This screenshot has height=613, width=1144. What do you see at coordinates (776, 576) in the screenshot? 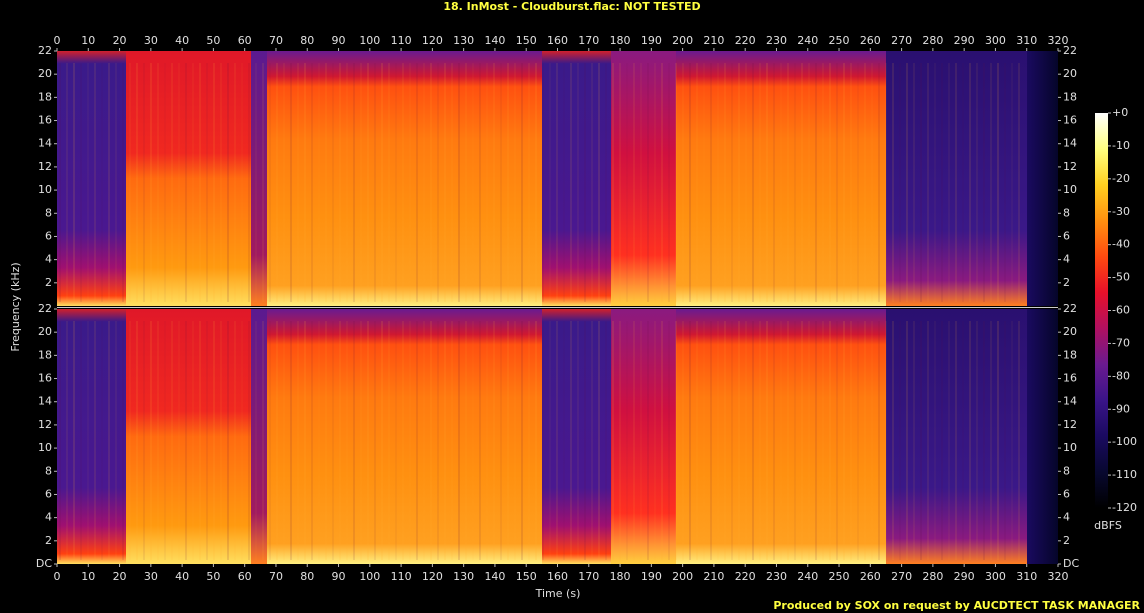
I see `x-tick-label: 230` at bounding box center [776, 576].